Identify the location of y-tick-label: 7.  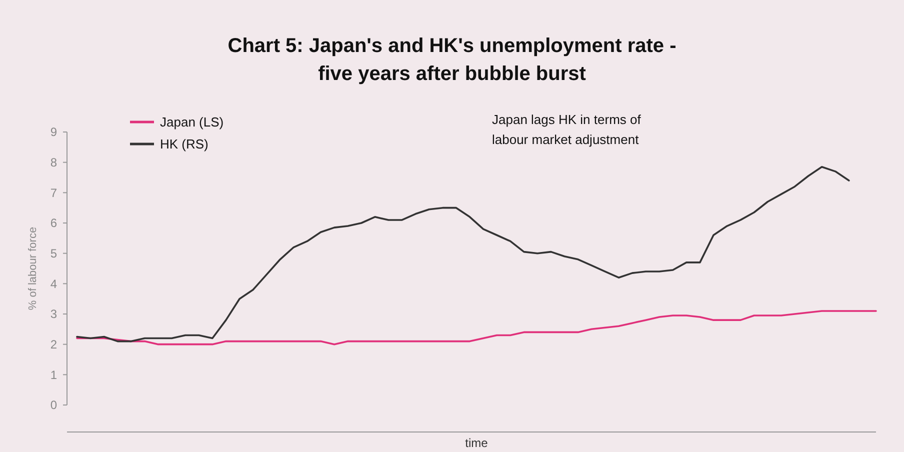
(54, 193).